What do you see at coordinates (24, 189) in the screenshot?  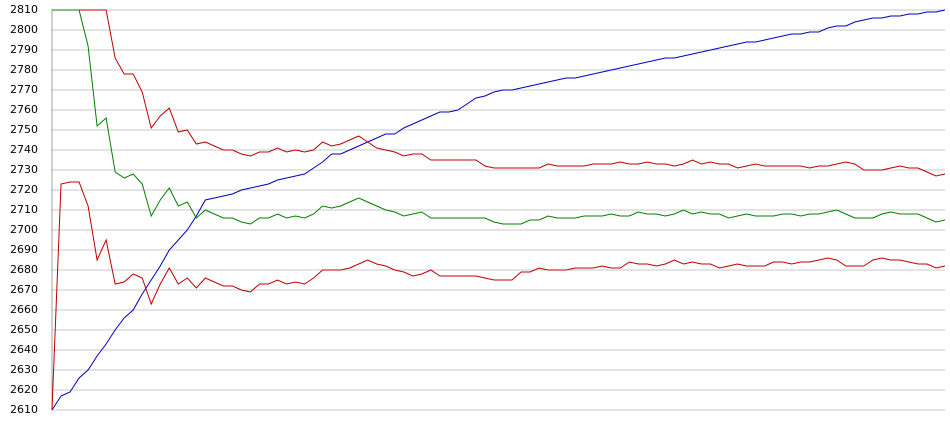 I see `y-tick-label: 2720` at bounding box center [24, 189].